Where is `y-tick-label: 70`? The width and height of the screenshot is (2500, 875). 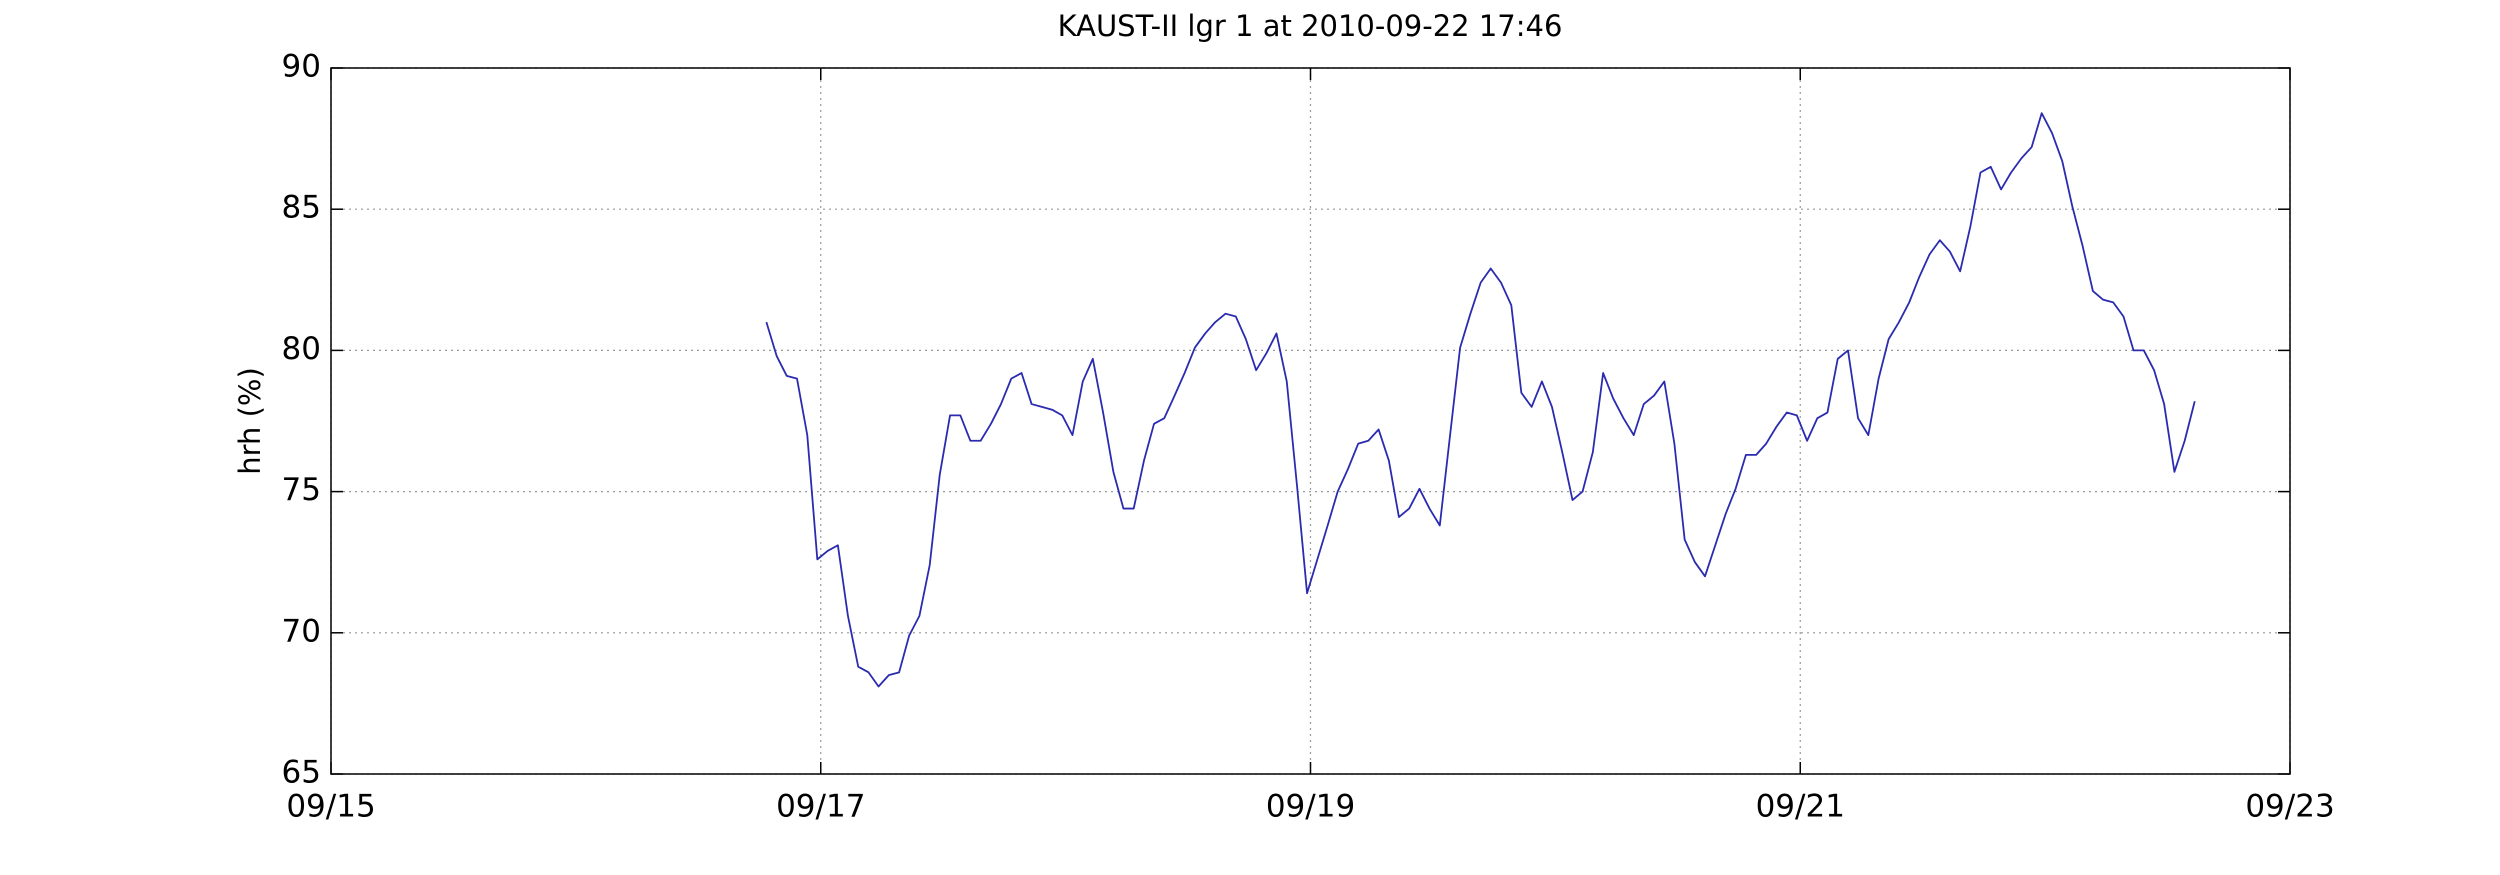
y-tick-label: 70 is located at coordinates (301, 631).